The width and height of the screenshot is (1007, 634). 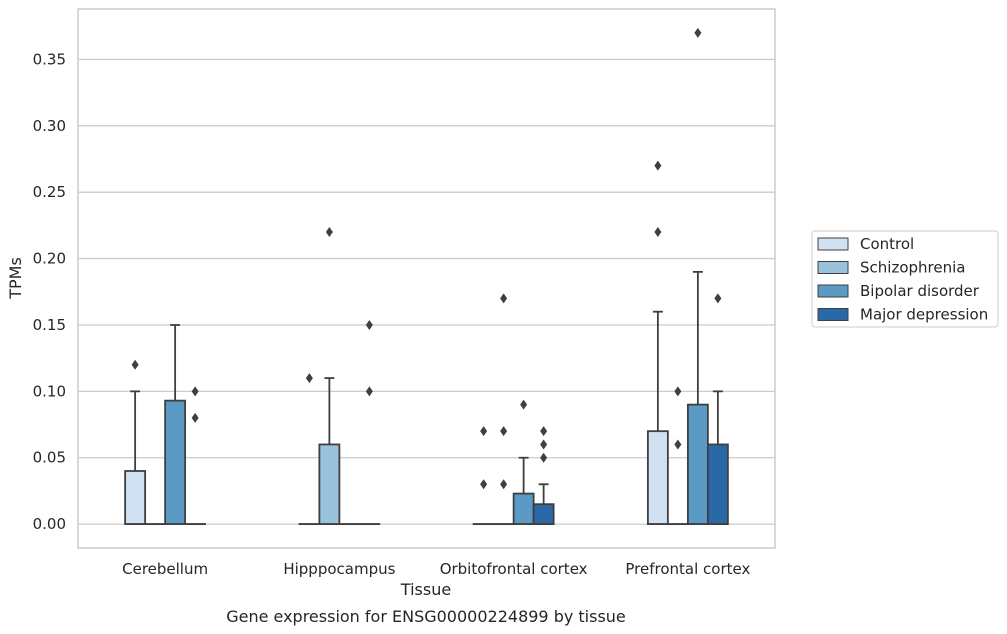 What do you see at coordinates (49, 291) in the screenshot?
I see `y-axis-ticks: 0.00 0.05 0.10 0.15 0.20 0.25 0.30 0.35` at bounding box center [49, 291].